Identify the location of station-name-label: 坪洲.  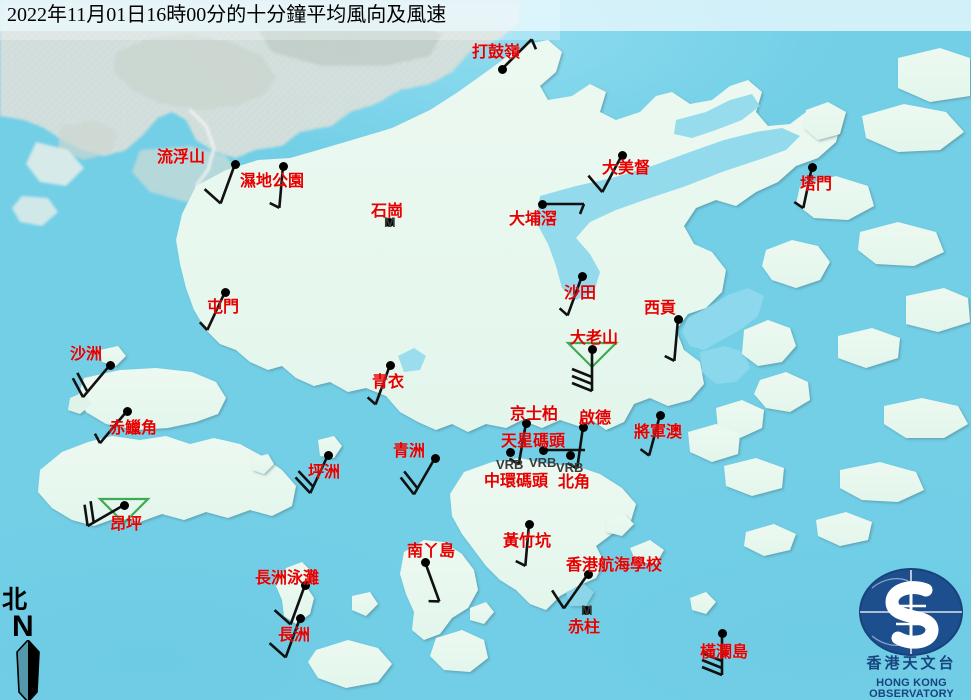
(324, 472).